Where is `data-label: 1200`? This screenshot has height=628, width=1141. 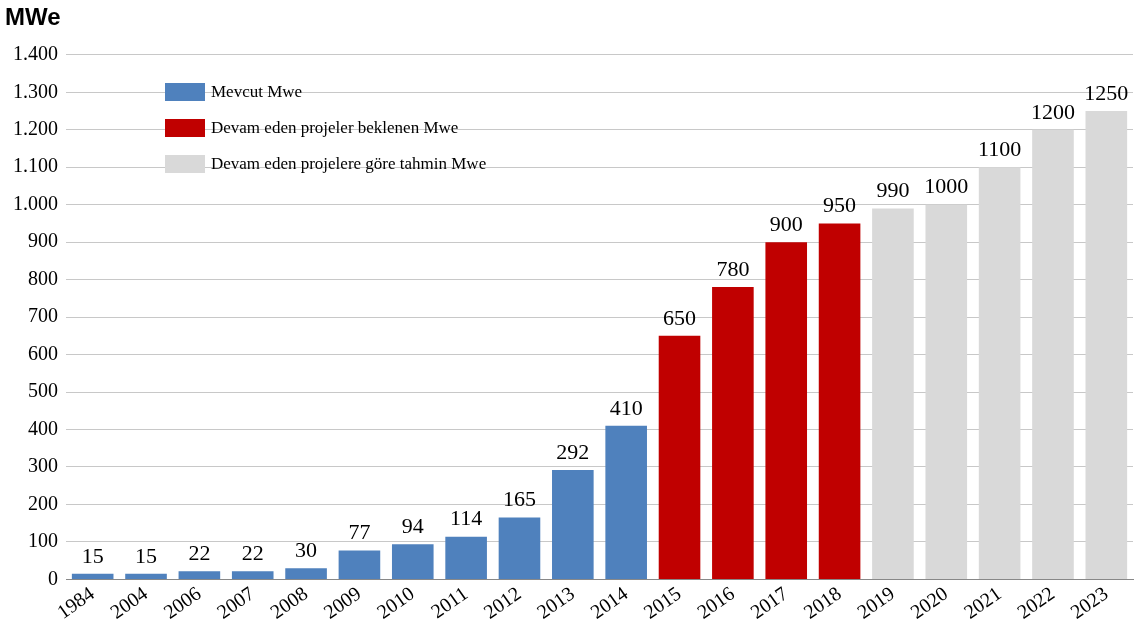 data-label: 1200 is located at coordinates (1052, 111).